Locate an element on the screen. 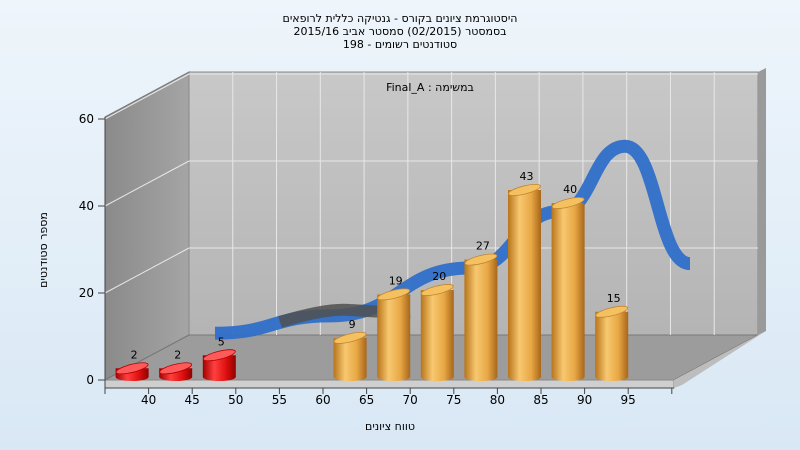 This screenshot has height=450, width=800. chart-annotation: במשימה : Final_A is located at coordinates (430, 87).